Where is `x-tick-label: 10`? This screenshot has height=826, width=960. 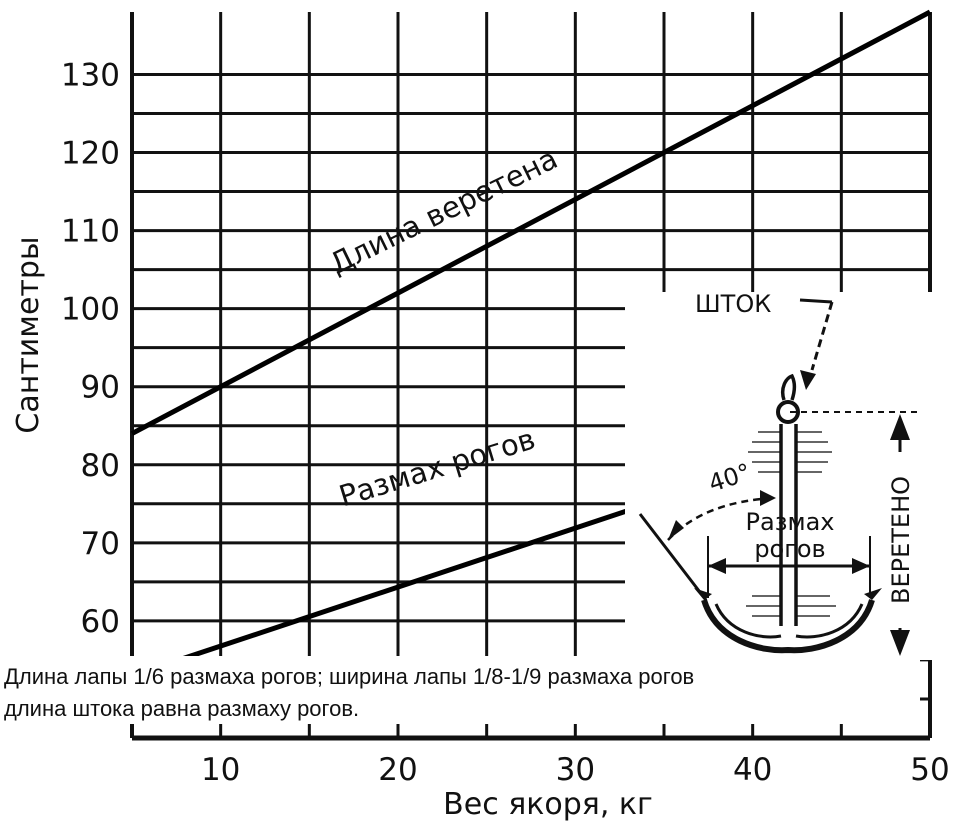
x-tick-label: 10 is located at coordinates (220, 770).